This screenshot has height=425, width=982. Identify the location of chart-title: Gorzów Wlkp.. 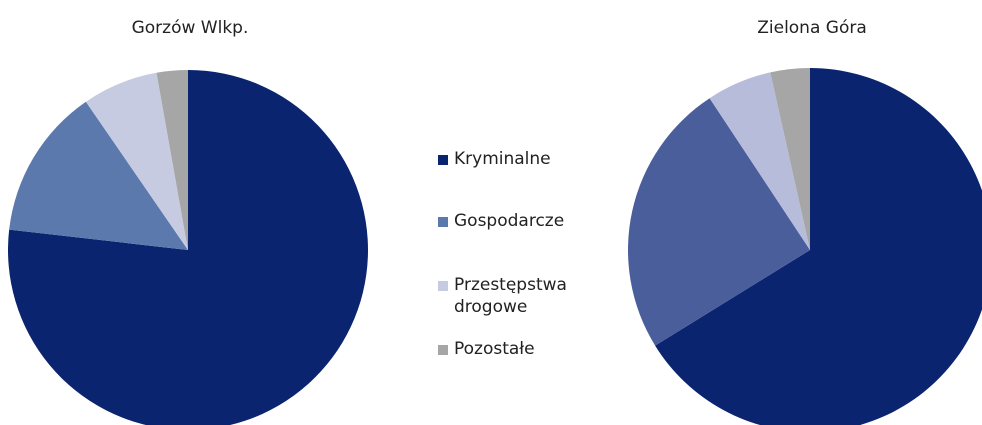
(190, 28).